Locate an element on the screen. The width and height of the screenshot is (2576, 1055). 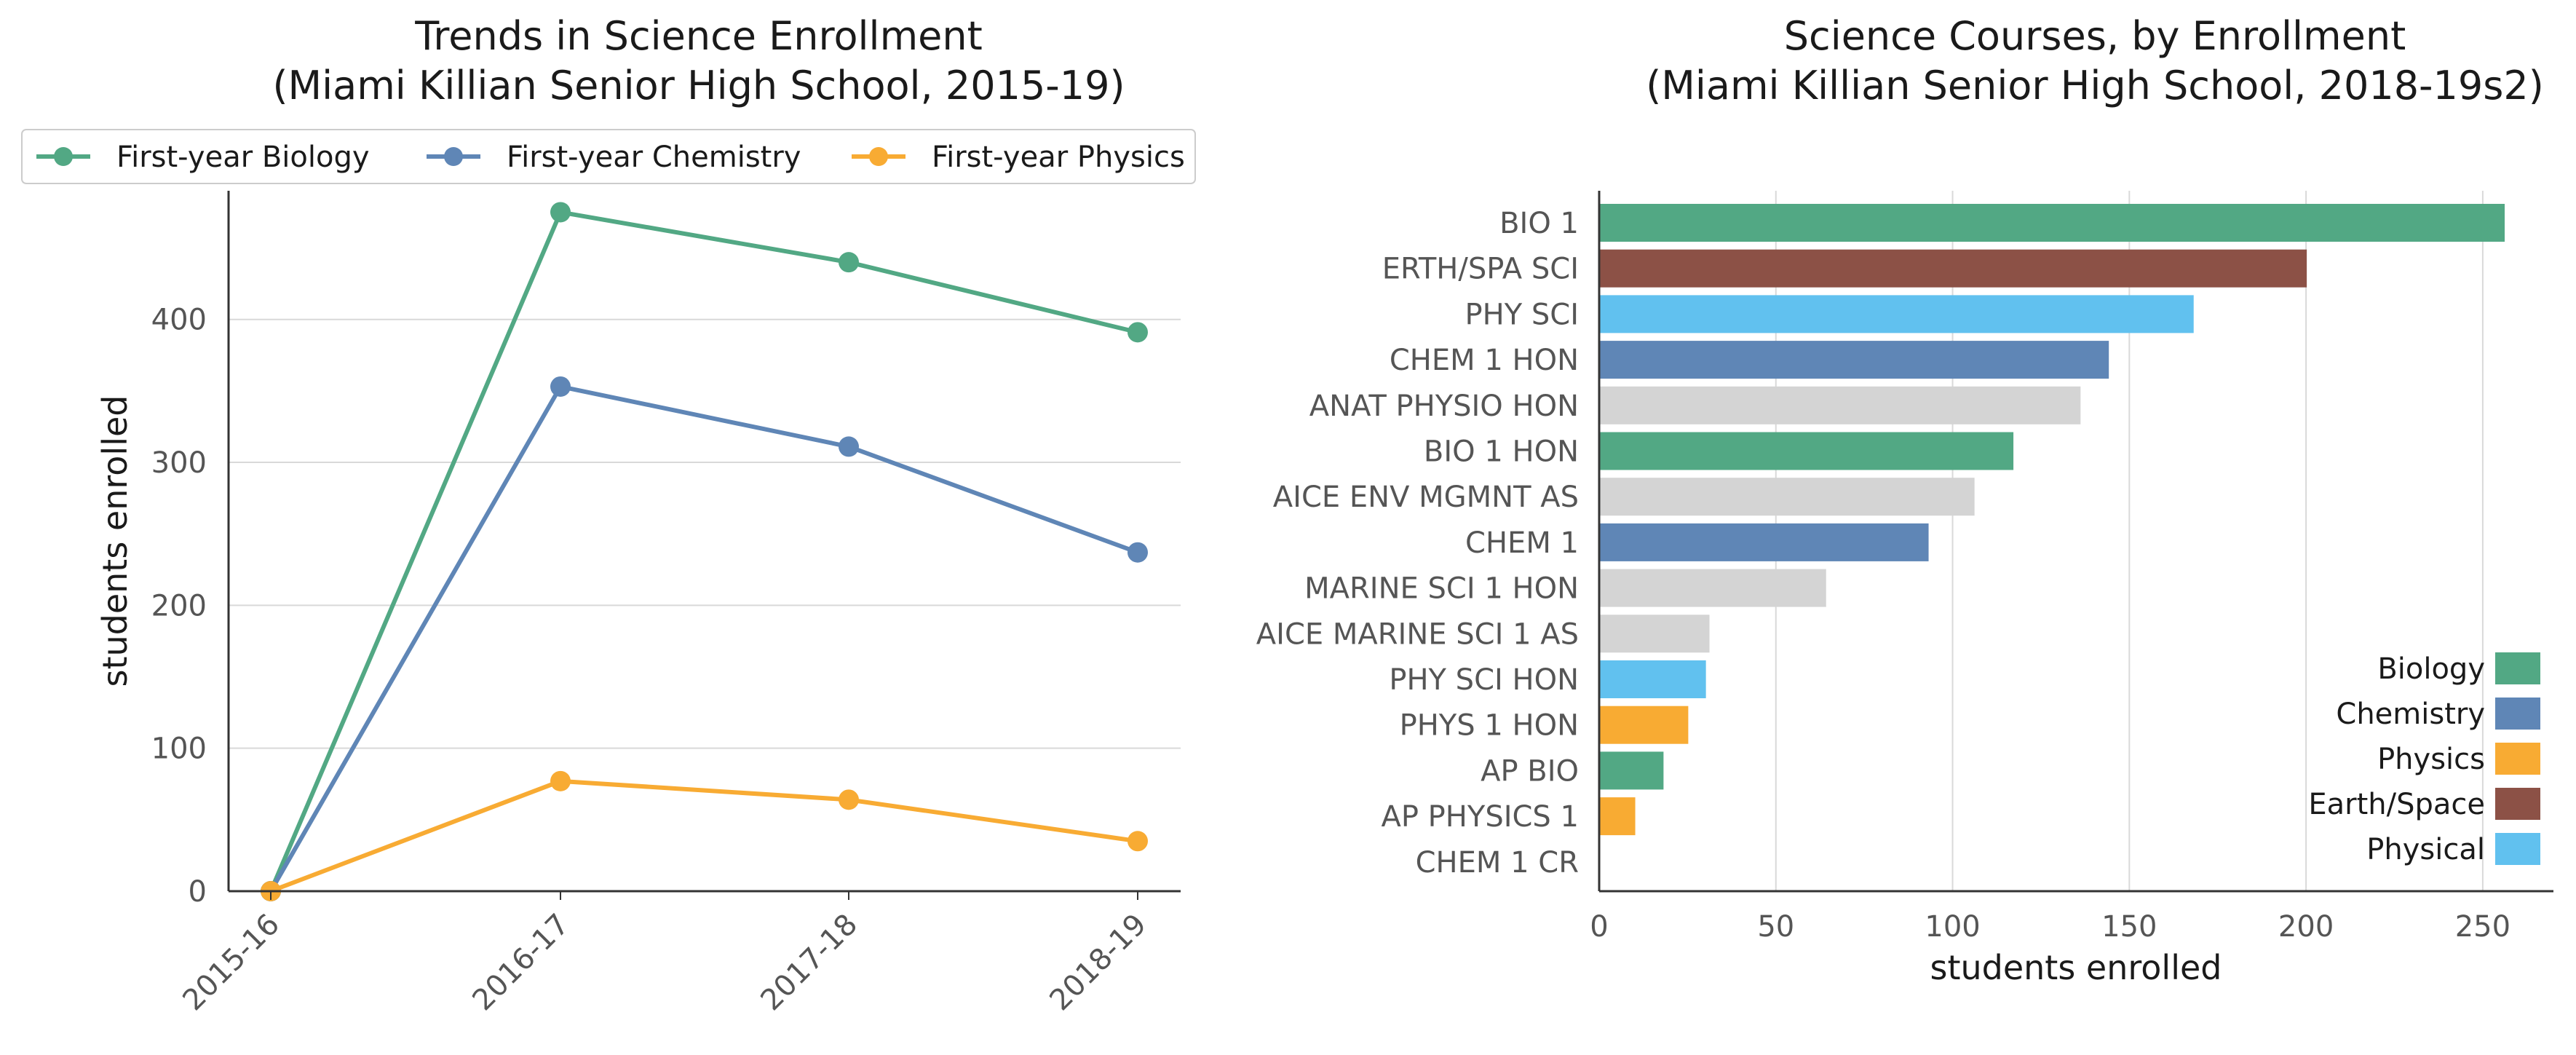
bar-category-label: AICE ENV MGMNT AS is located at coordinates (1426, 498).